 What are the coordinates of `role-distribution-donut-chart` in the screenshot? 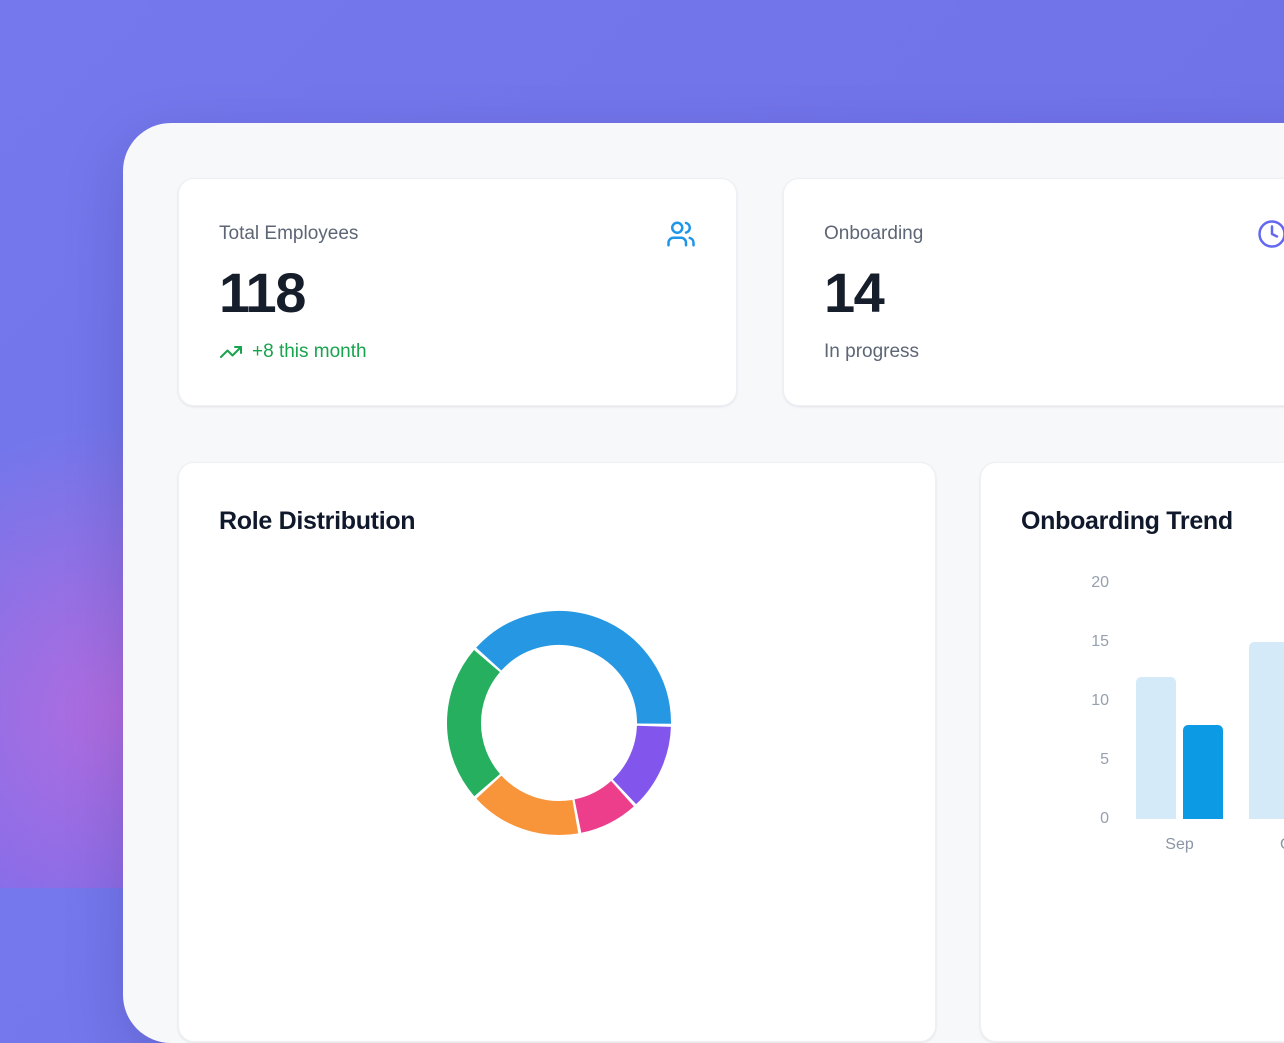 It's located at (559, 723).